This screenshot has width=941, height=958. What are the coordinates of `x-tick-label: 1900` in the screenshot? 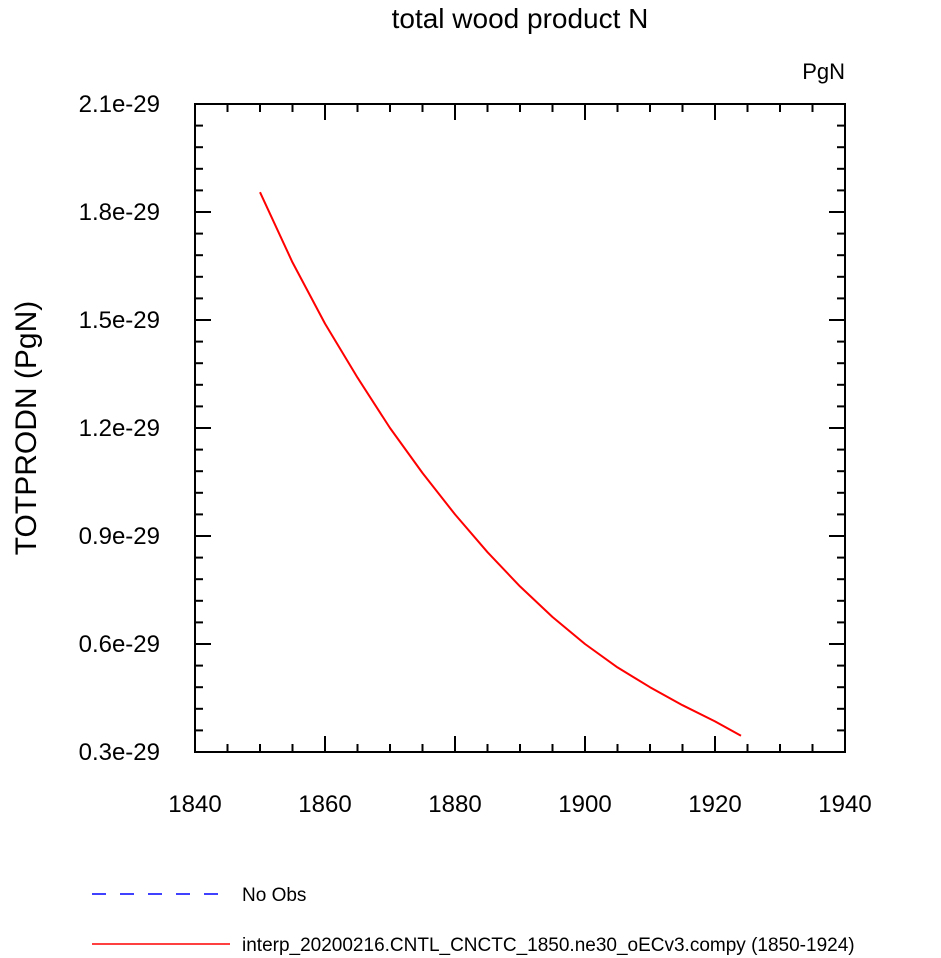 It's located at (584, 804).